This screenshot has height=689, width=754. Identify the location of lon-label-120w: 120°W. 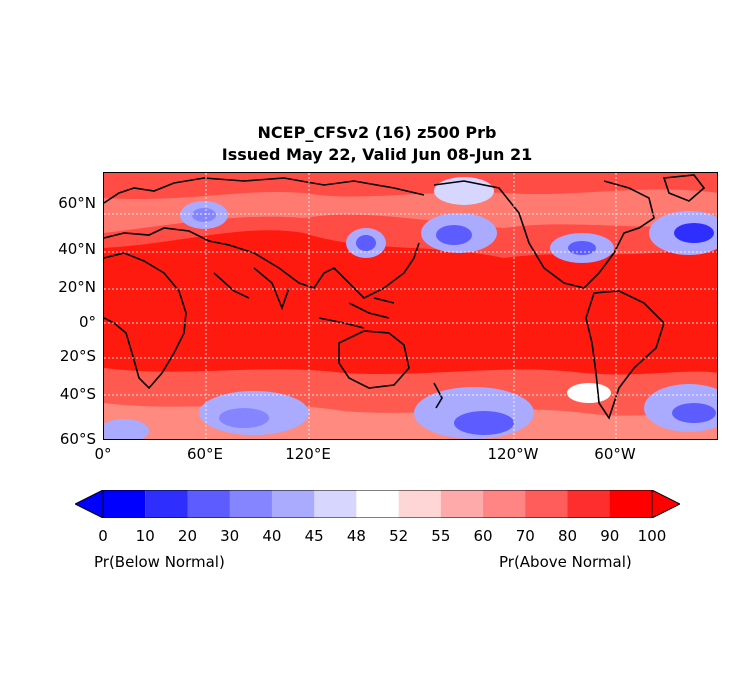
(513, 454).